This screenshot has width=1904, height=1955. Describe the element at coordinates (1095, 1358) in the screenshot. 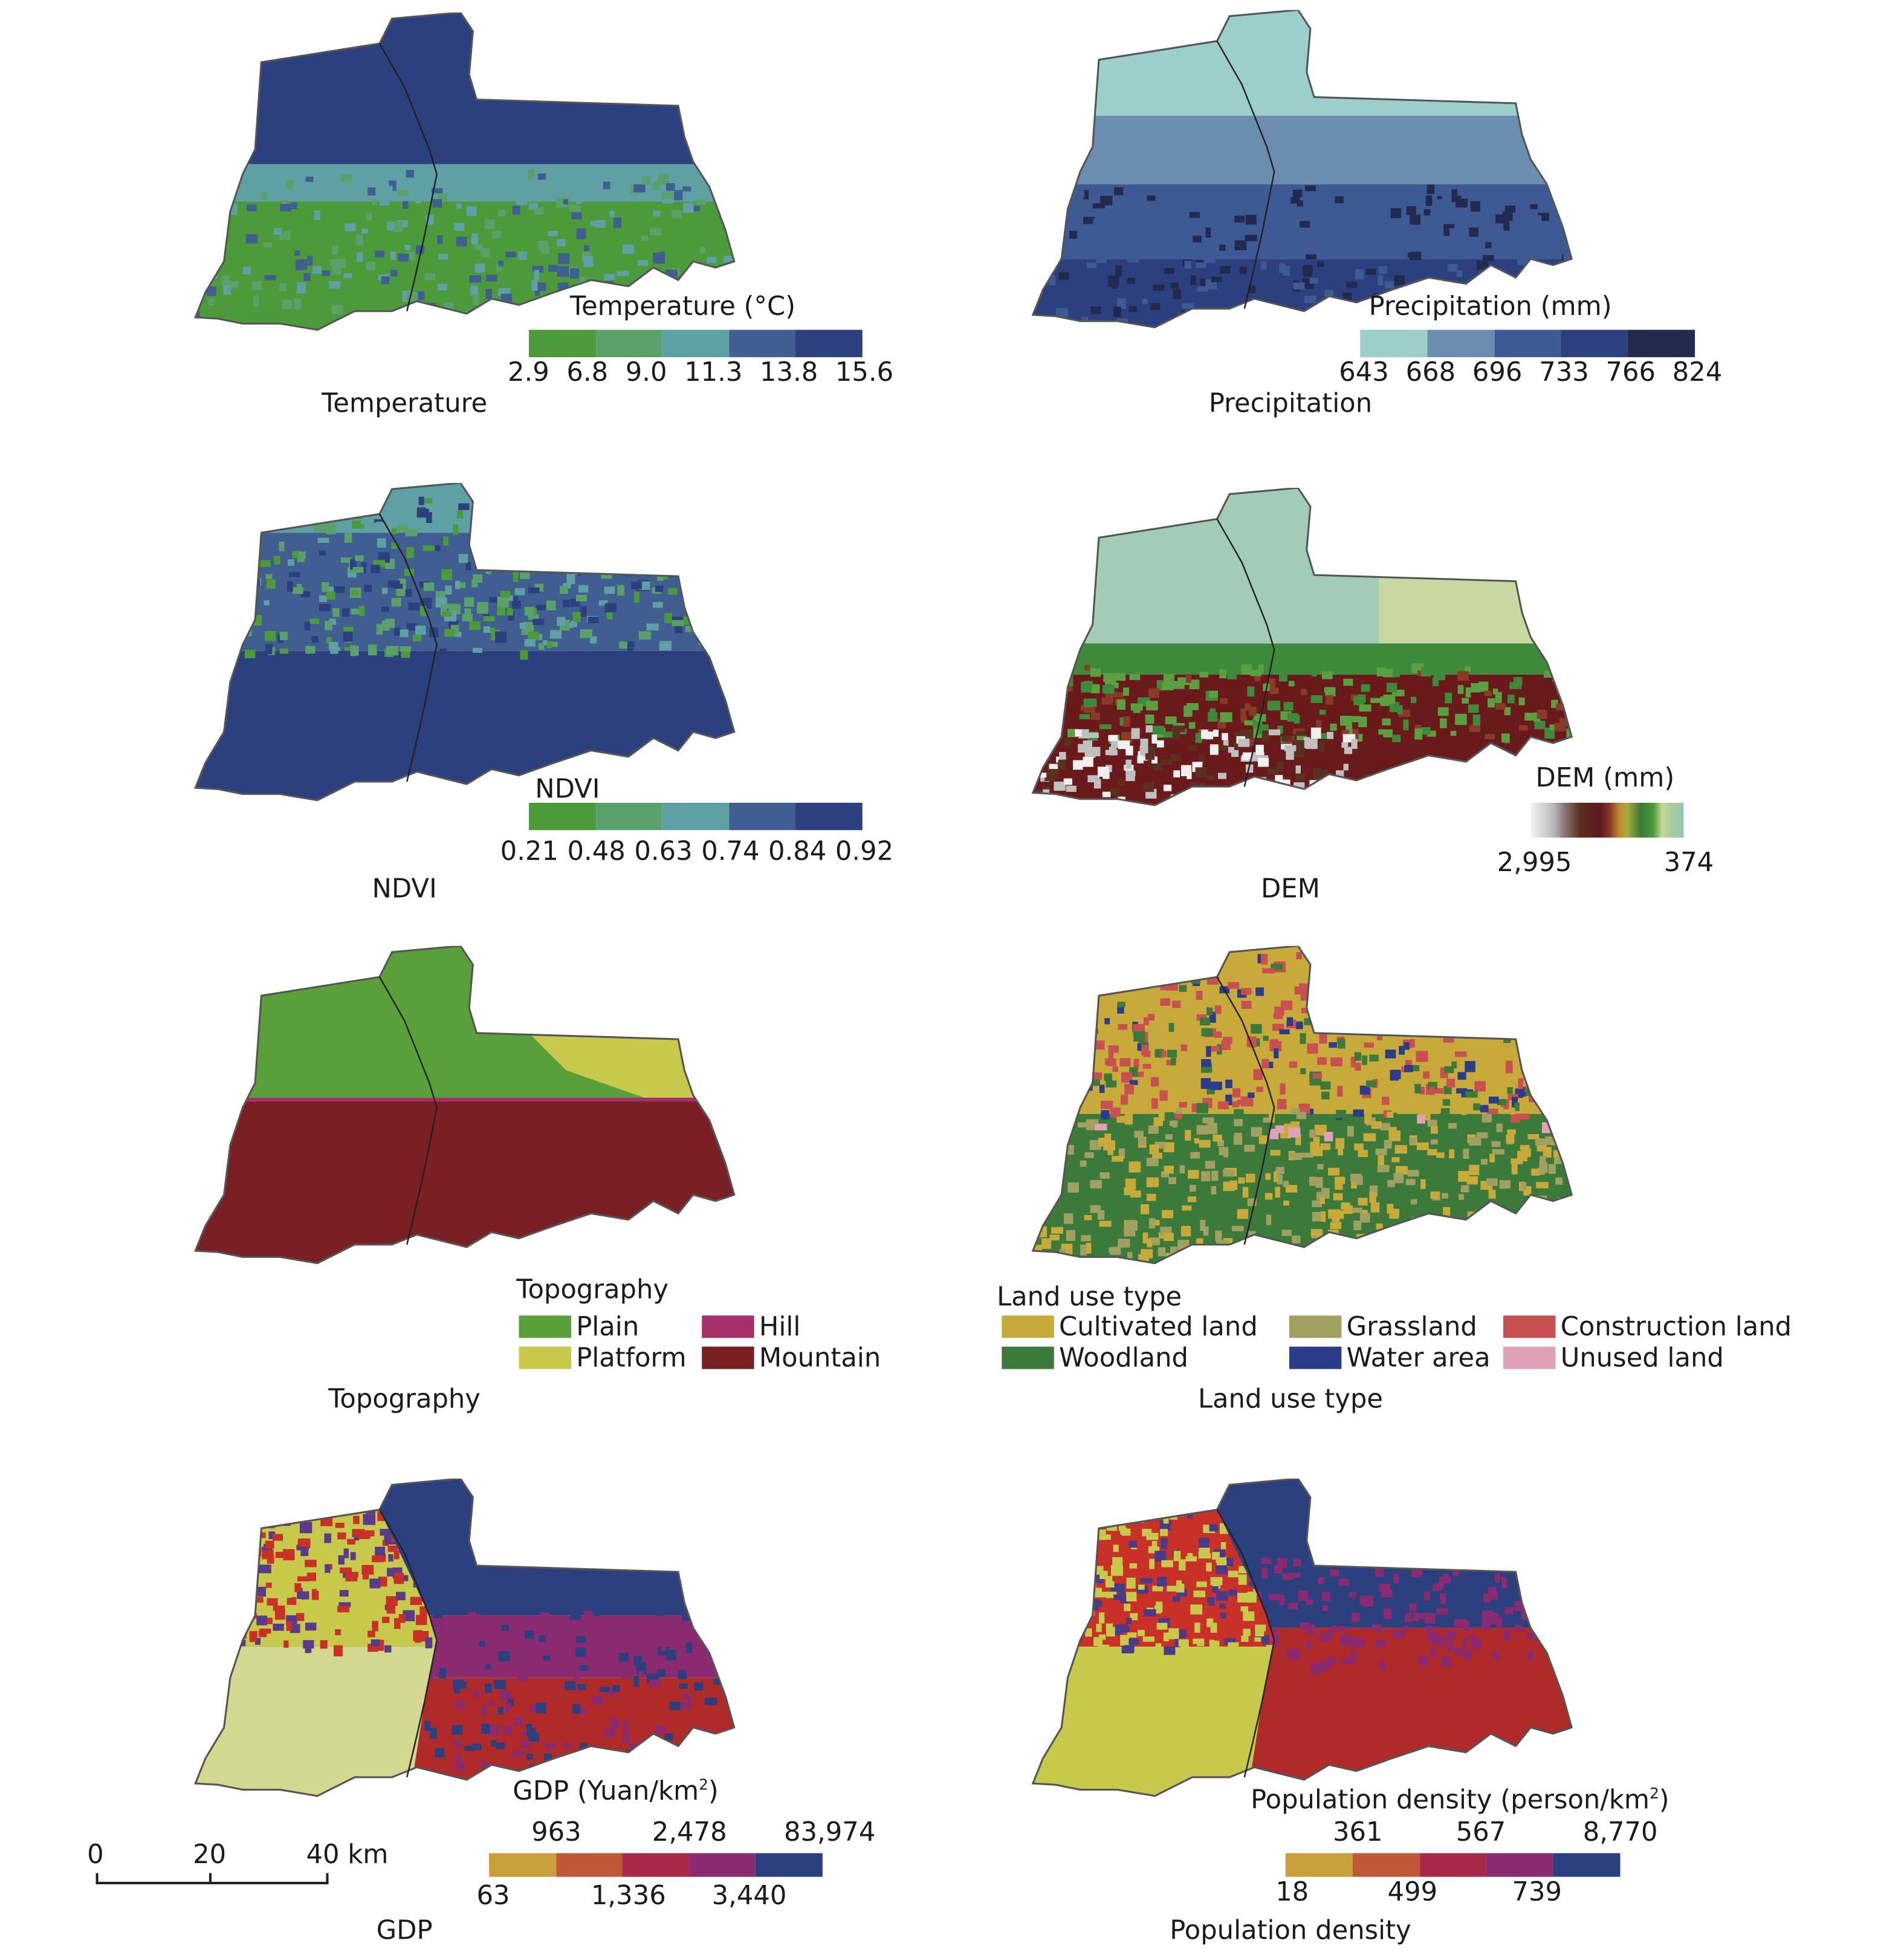

I see `legend-item-woodland: Woodland` at that location.